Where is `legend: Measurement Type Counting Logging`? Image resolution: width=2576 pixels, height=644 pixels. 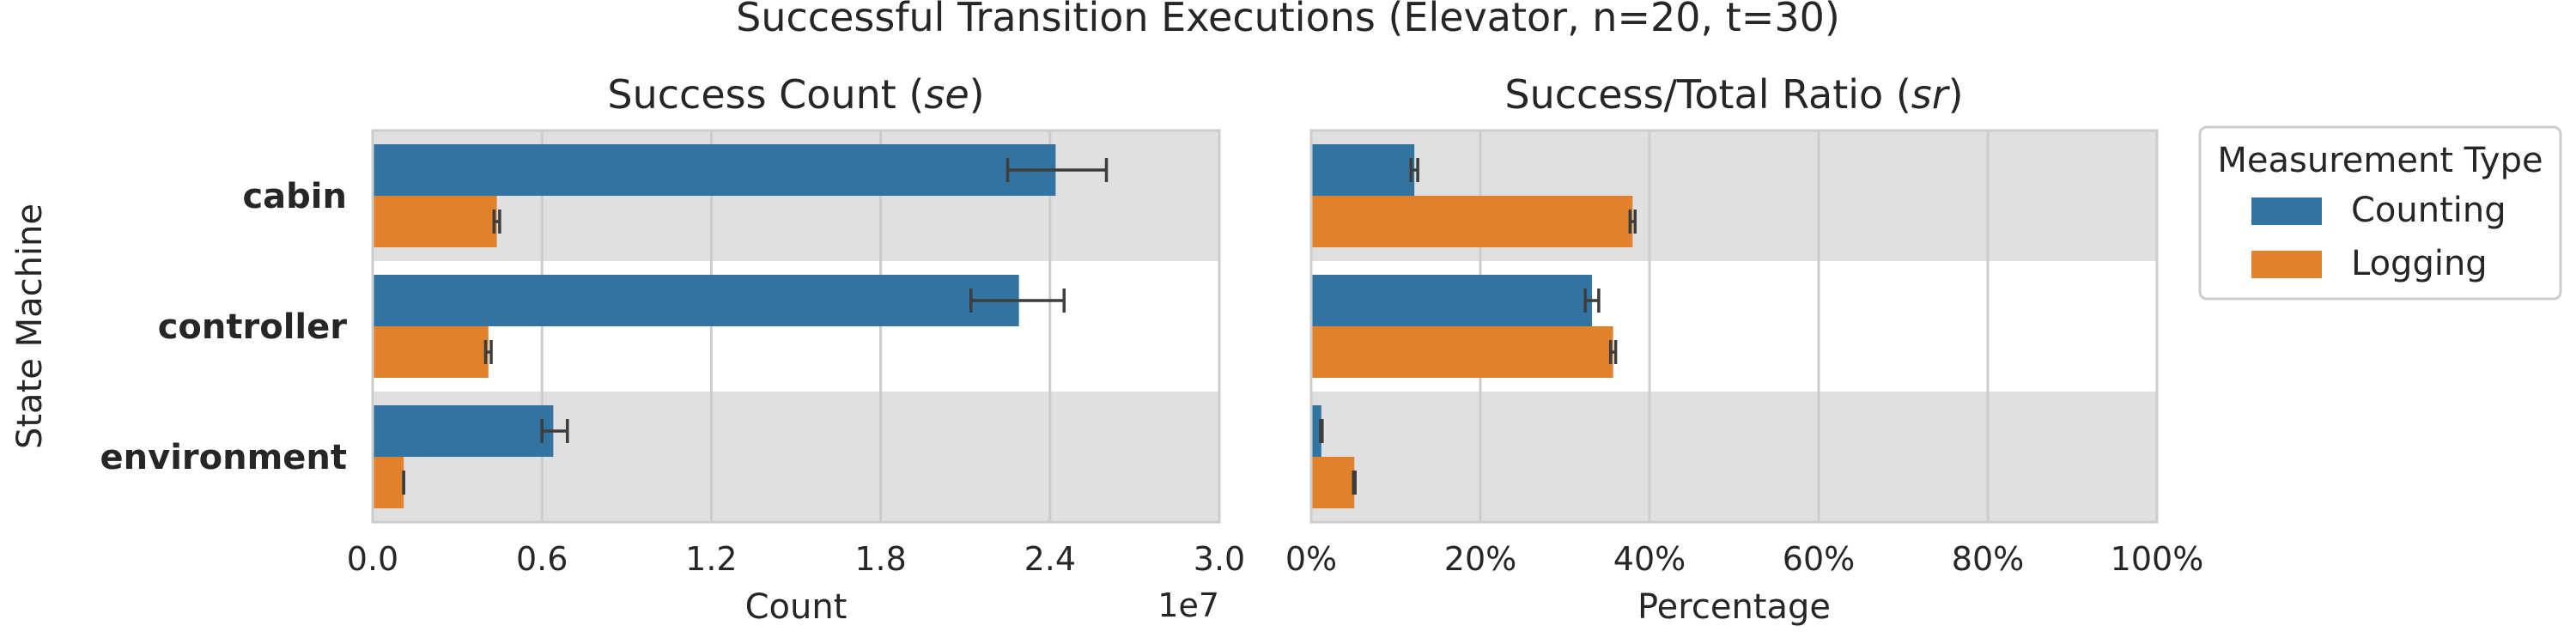
legend: Measurement Type Counting Logging is located at coordinates (2380, 213).